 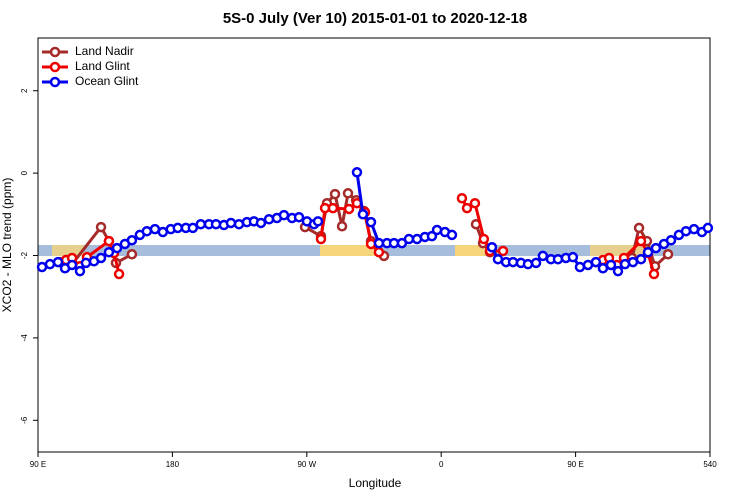 I want to click on x-tick-label: 180, so click(x=173, y=464).